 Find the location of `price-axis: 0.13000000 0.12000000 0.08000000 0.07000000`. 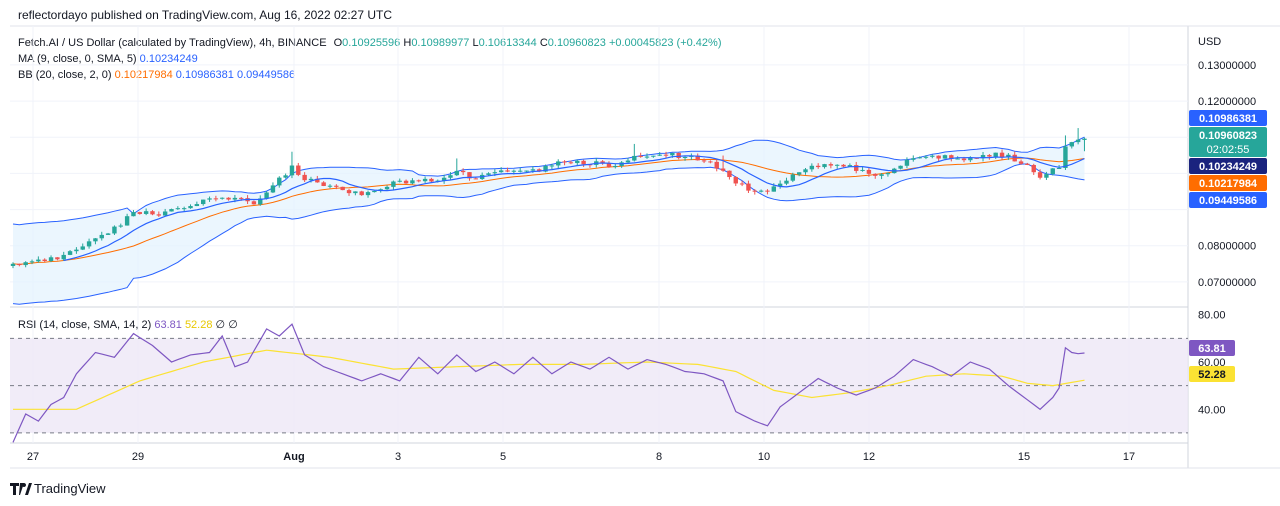

price-axis: 0.13000000 0.12000000 0.08000000 0.07000000 is located at coordinates (1227, 174).